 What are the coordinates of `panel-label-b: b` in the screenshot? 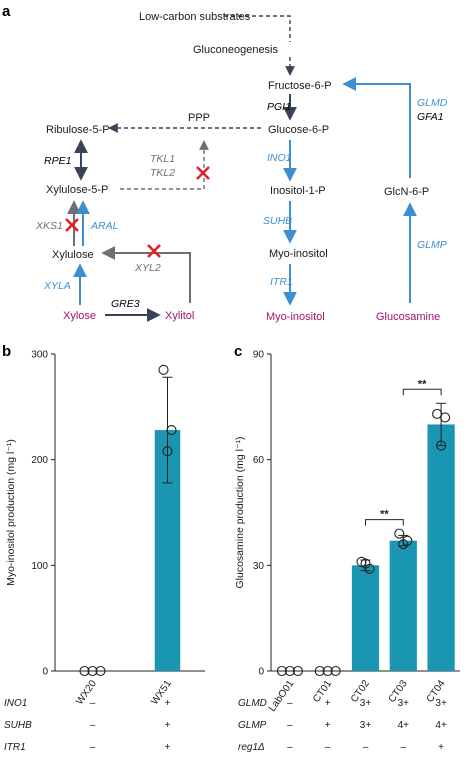 It's located at (6, 351).